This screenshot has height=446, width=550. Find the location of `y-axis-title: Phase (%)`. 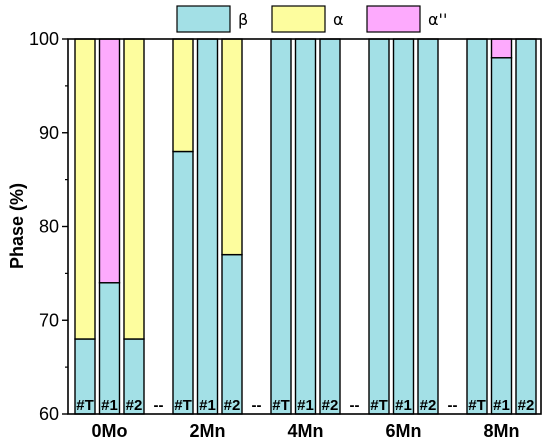

y-axis-title: Phase (%) is located at coordinates (17, 226).